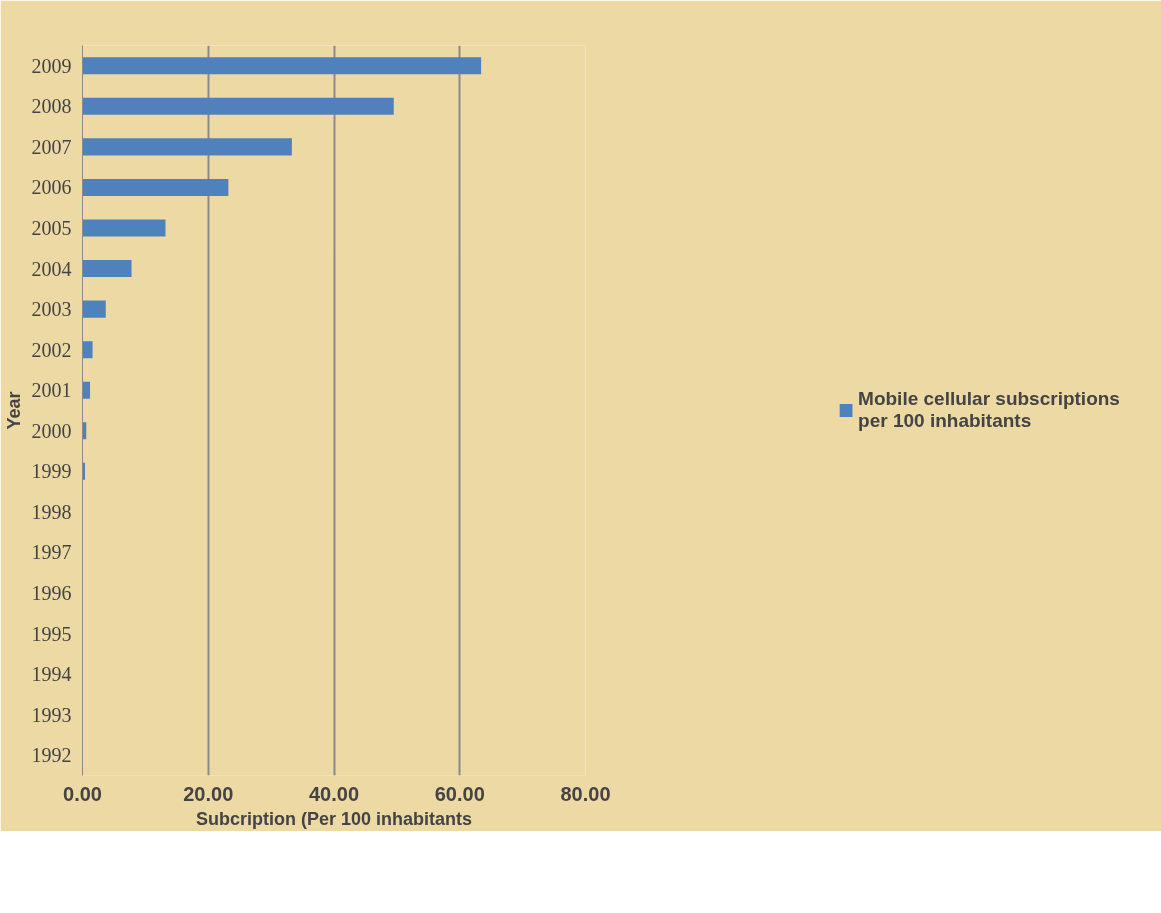  Describe the element at coordinates (334, 818) in the screenshot. I see `x-axis-title: Subcription (Per 100 inhabitants` at that location.